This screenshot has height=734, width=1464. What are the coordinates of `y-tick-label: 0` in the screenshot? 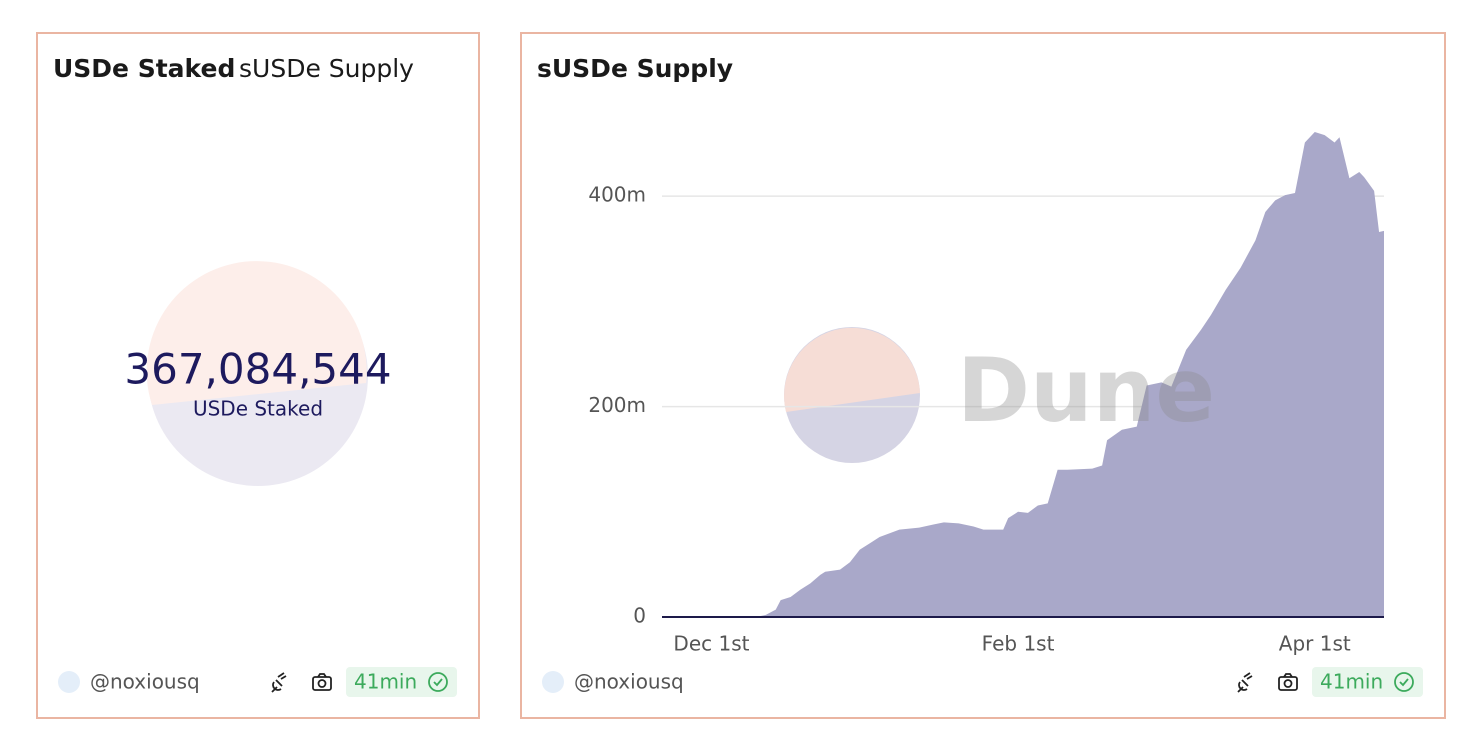 It's located at (639, 616).